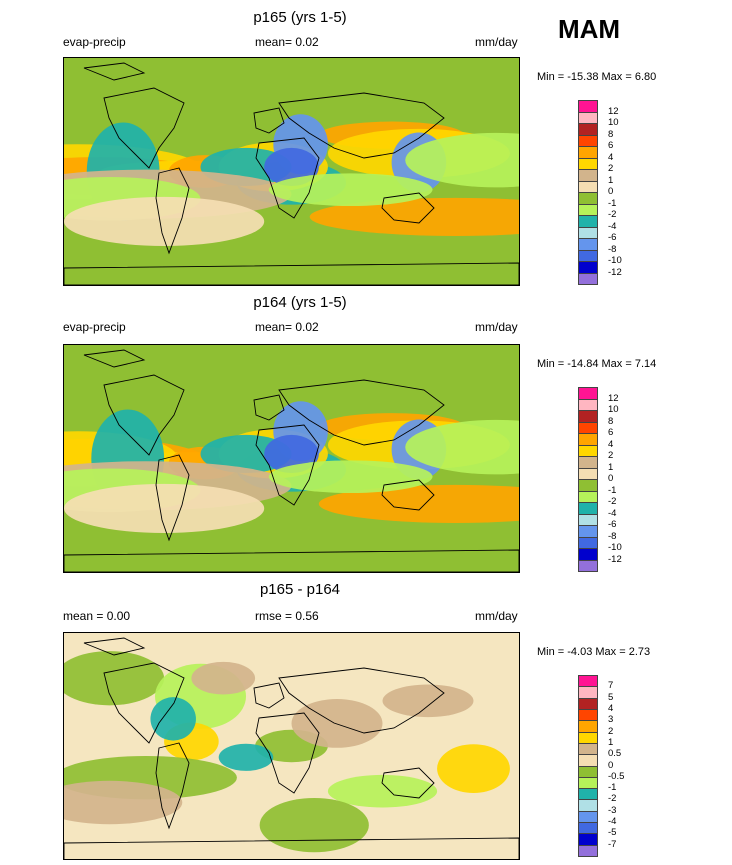 The image size is (732, 865). What do you see at coordinates (600, 192) in the screenshot?
I see `colorbar: 12 10 8 6 4 2 1 0 -1 -2 -4 -6 -8 -10 -12` at bounding box center [600, 192].